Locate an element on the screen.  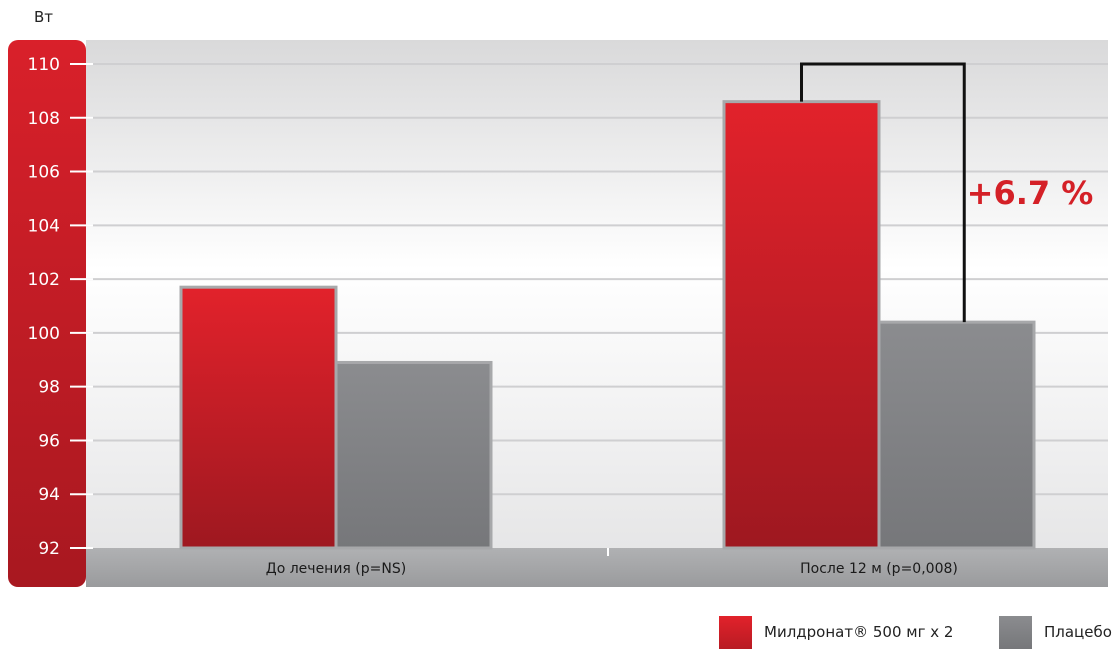
y-tick-label: 110 is located at coordinates (44, 65).